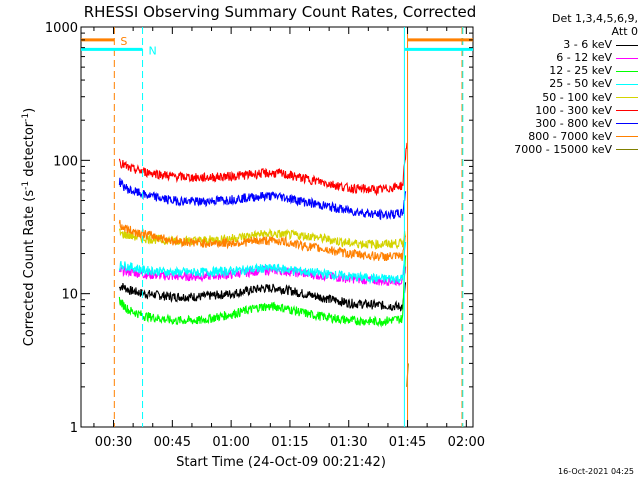  I want to click on y-tick-label: 10, so click(69, 295).